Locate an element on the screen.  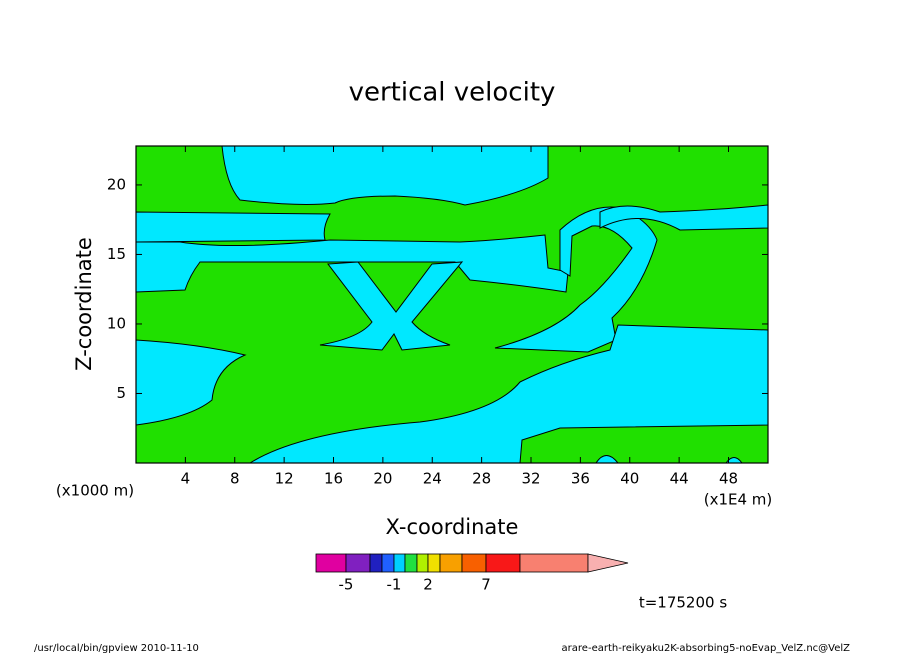
x-tick-label: 4 is located at coordinates (186, 479).